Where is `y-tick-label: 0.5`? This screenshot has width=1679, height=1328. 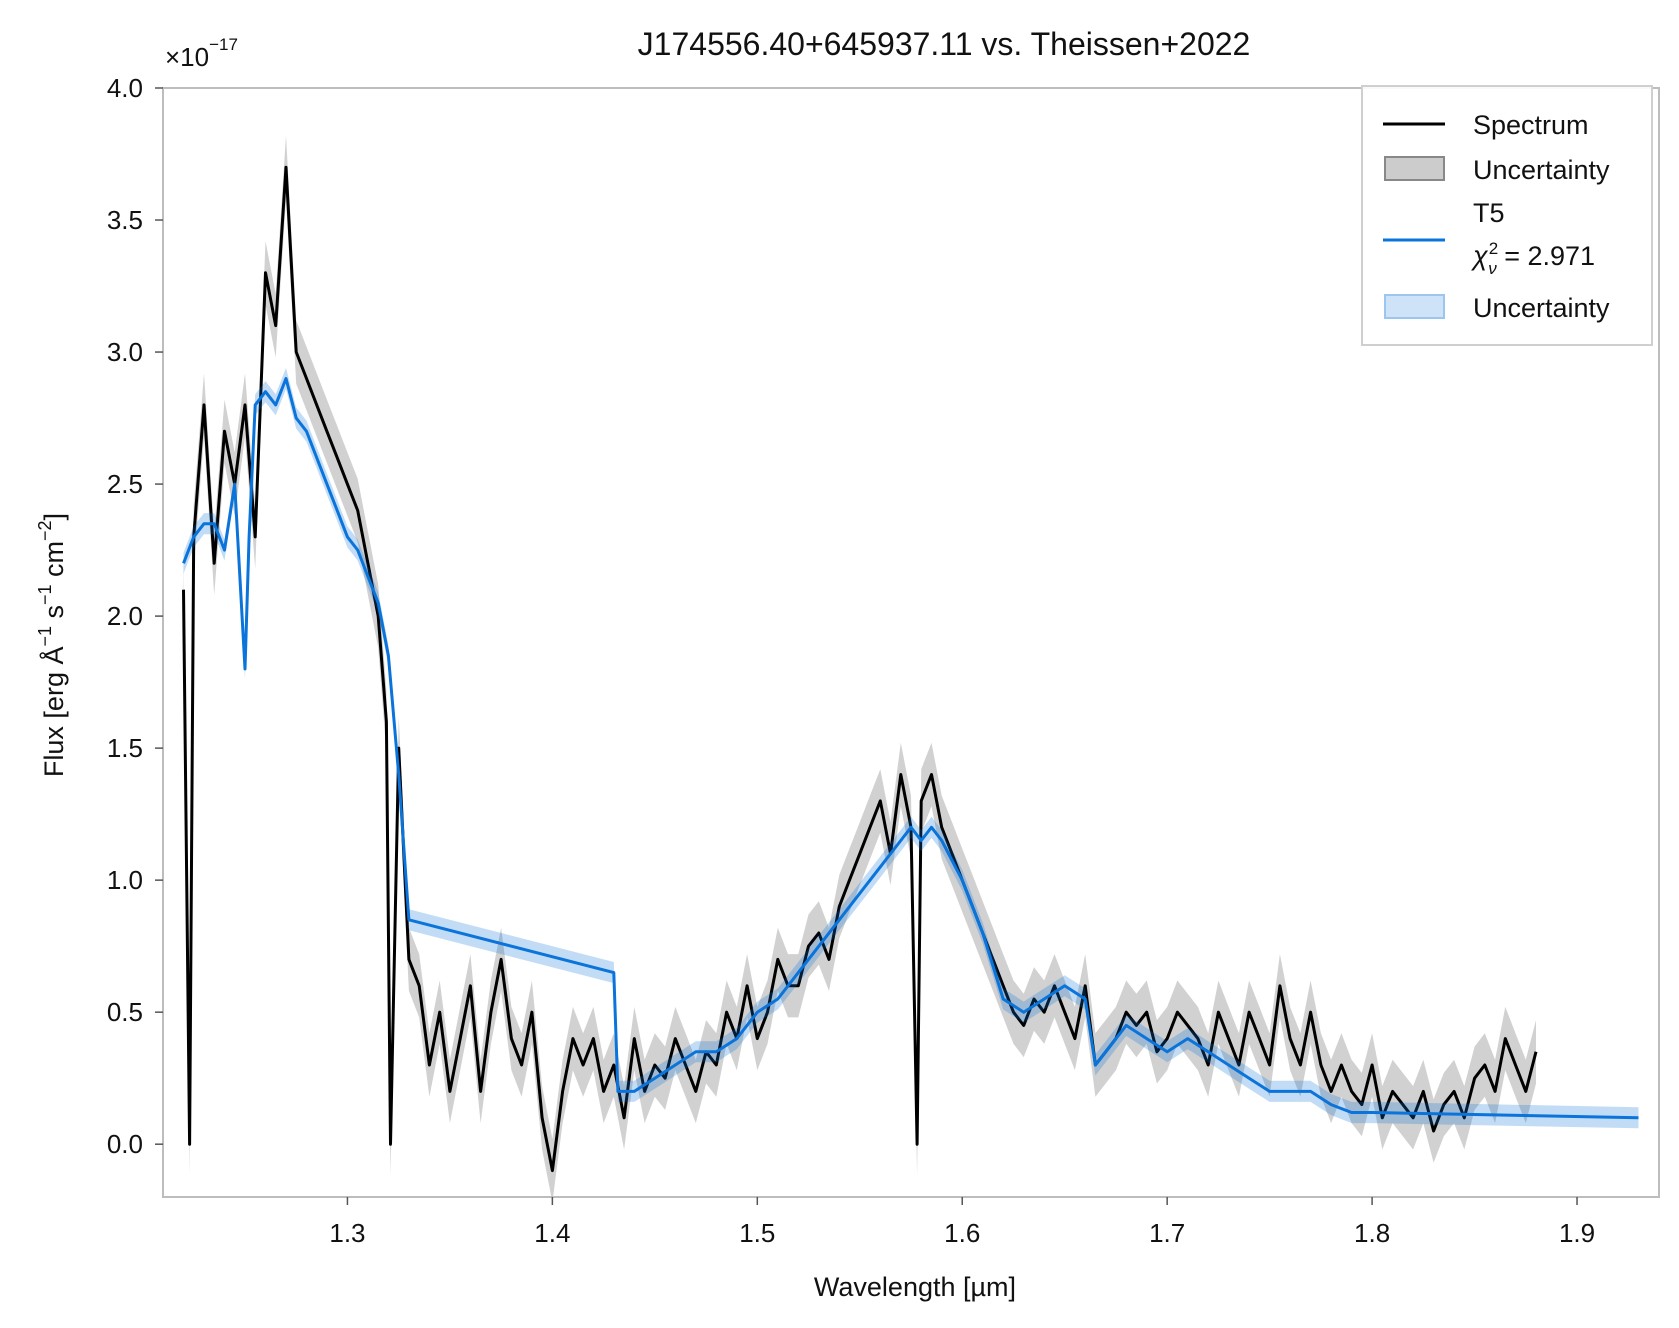
y-tick-label: 0.5 is located at coordinates (125, 1012).